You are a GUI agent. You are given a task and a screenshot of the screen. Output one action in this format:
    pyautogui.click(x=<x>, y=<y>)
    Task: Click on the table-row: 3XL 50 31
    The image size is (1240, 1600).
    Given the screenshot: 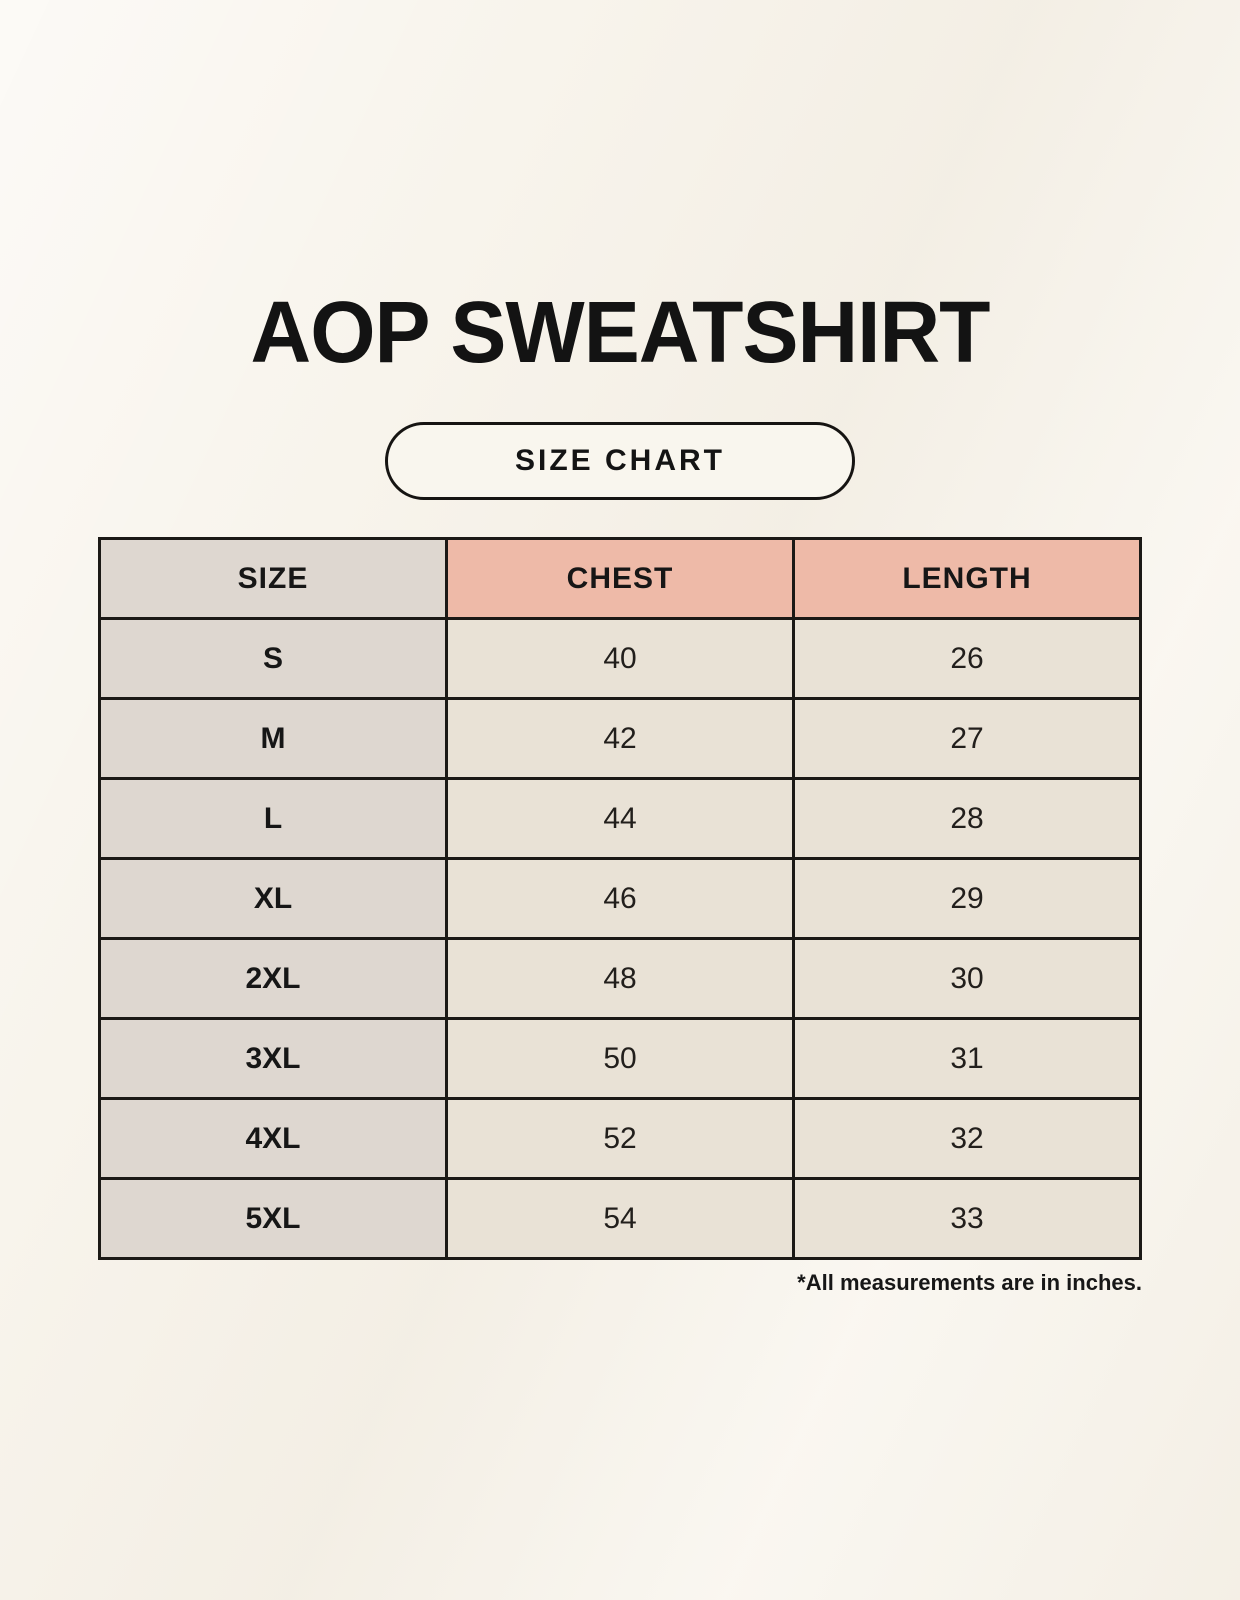 What is the action you would take?
    pyautogui.click(x=620, y=1058)
    